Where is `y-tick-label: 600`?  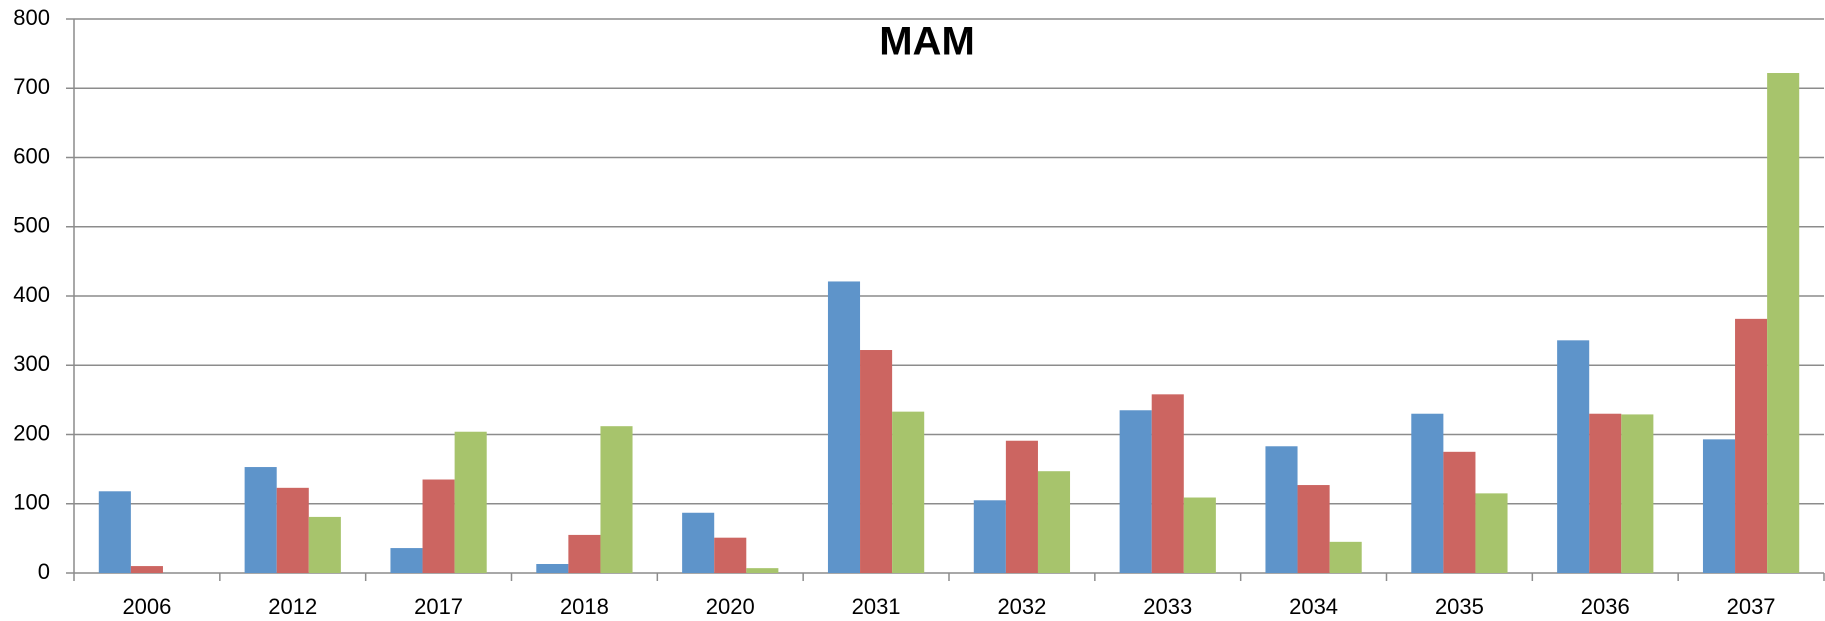
y-tick-label: 600 is located at coordinates (31, 155).